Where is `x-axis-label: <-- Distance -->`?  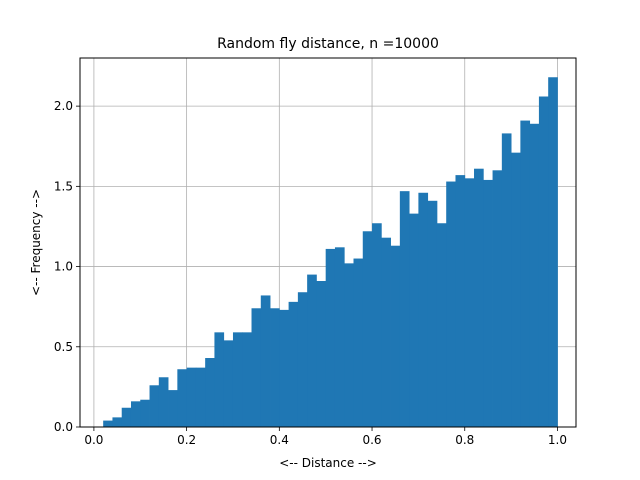 x-axis-label: <-- Distance --> is located at coordinates (328, 463).